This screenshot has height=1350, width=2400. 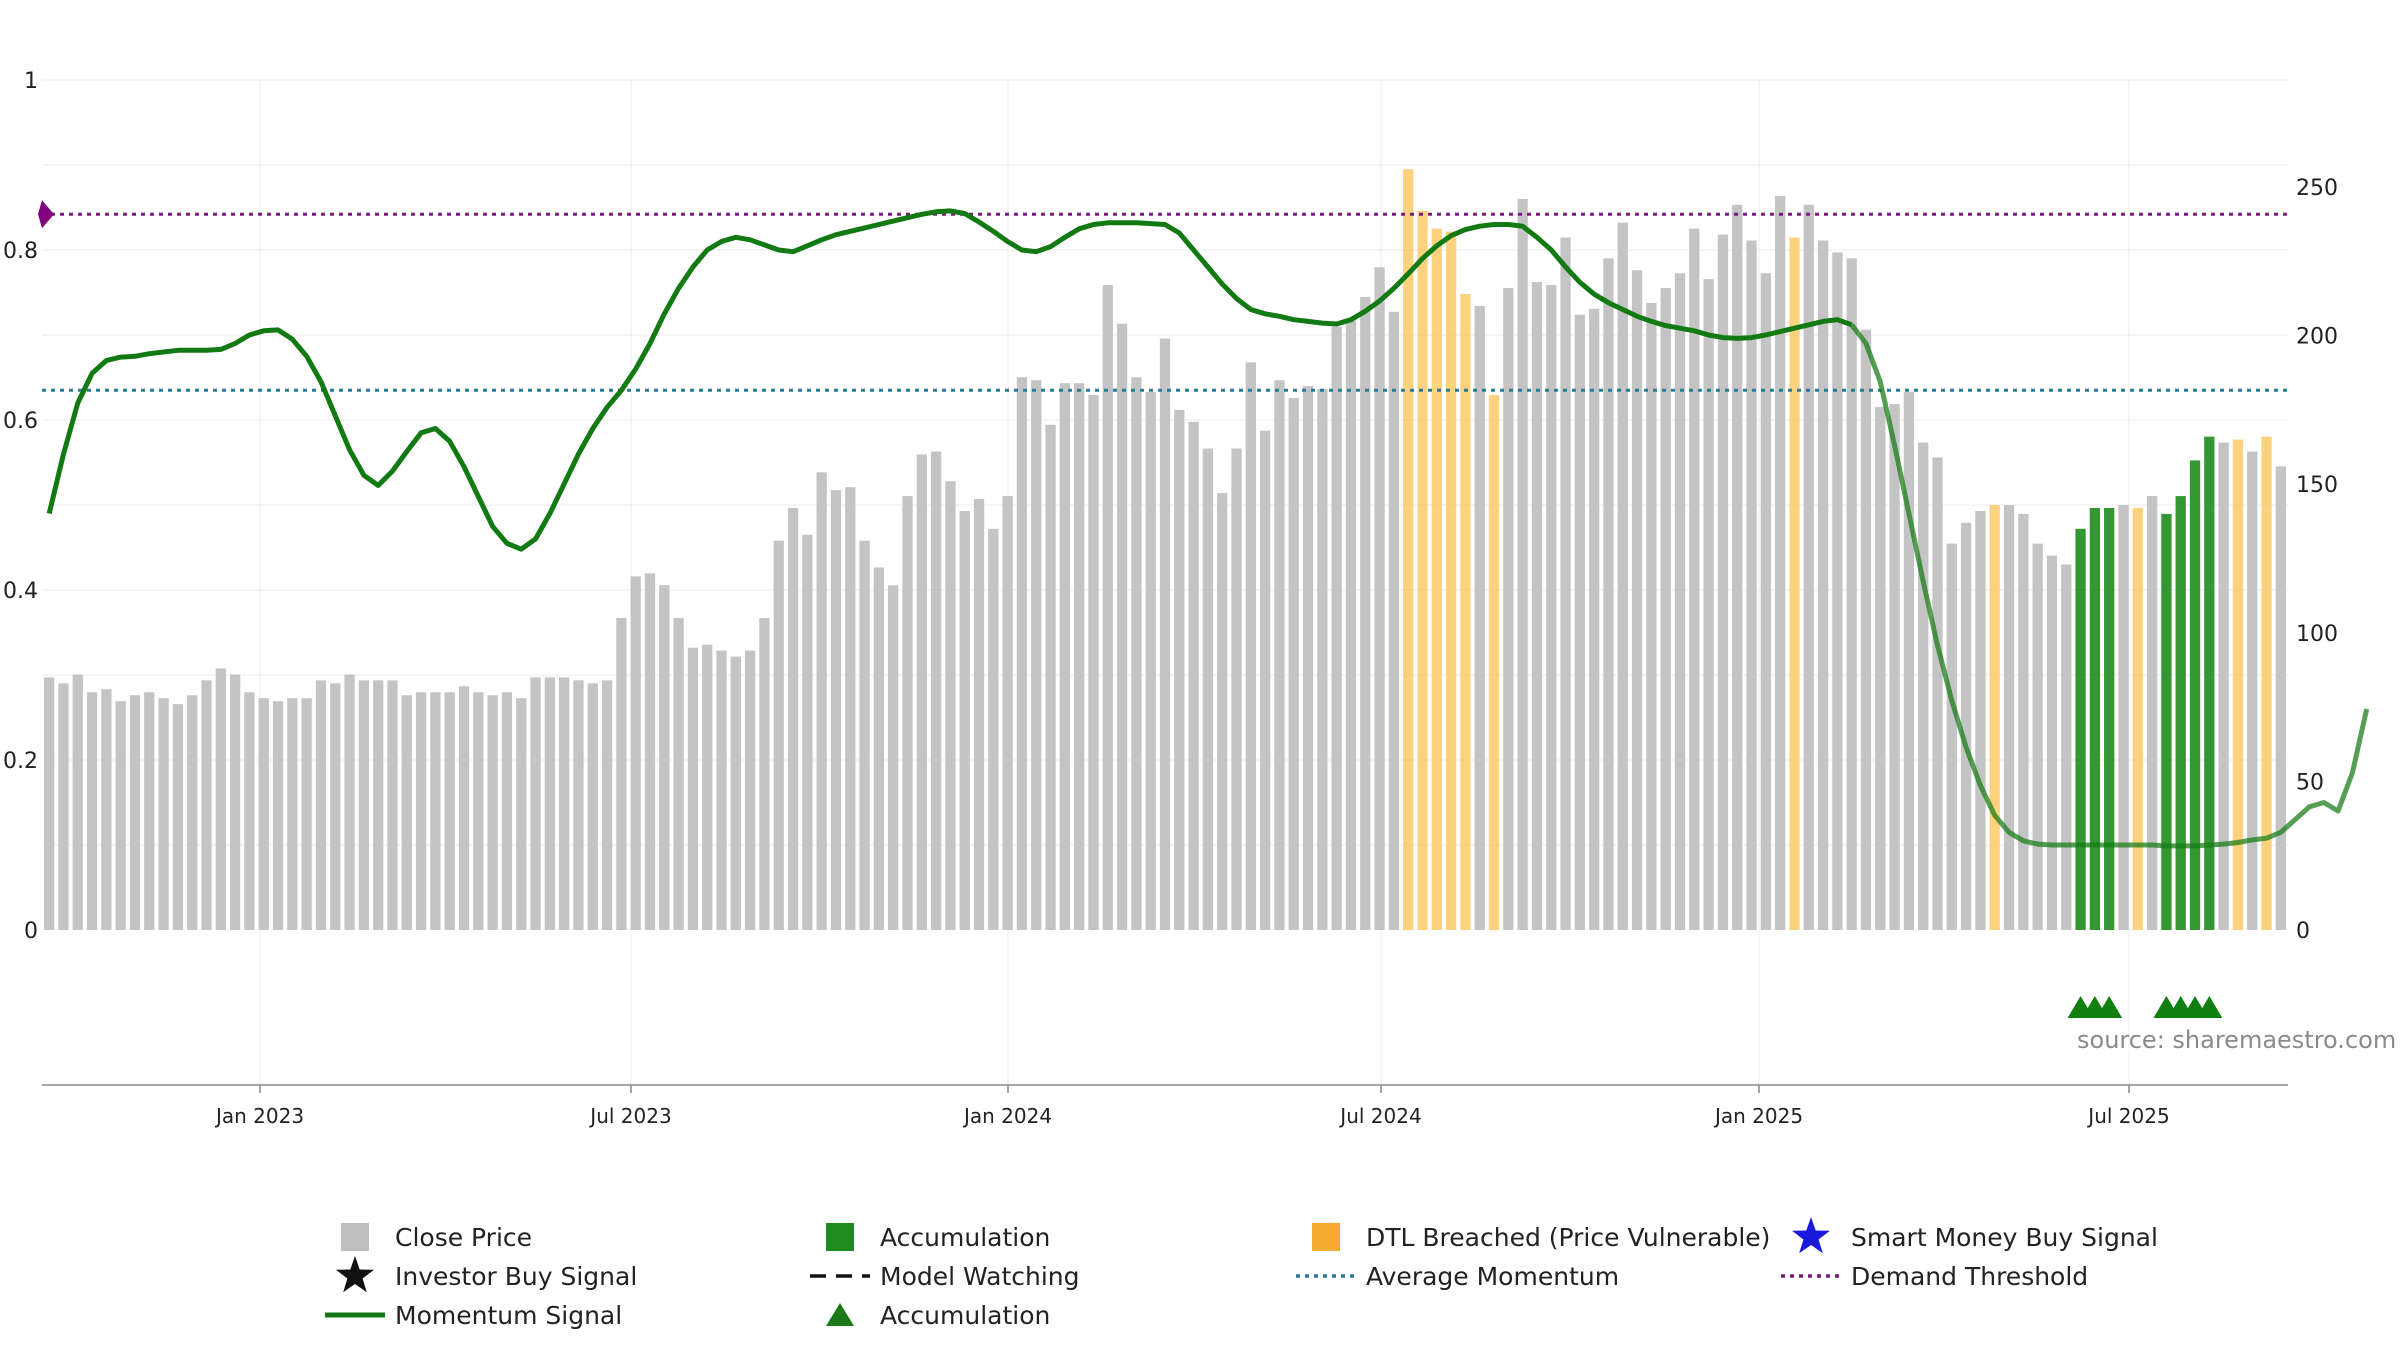 What do you see at coordinates (1975, 1235) in the screenshot?
I see `legend-item: Smart Money Buy Signal` at bounding box center [1975, 1235].